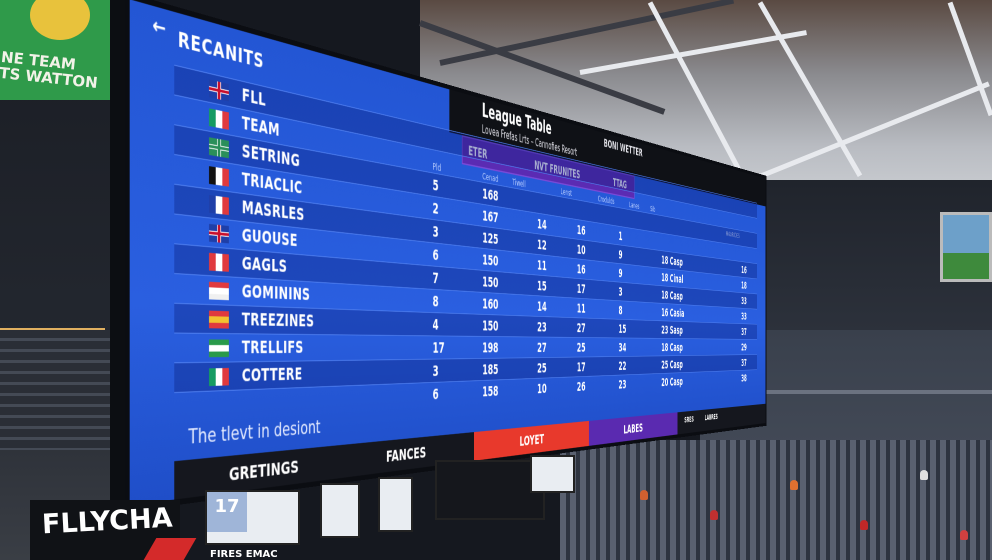 The height and width of the screenshot is (560, 992). What do you see at coordinates (276, 293) in the screenshot?
I see `team-name: GOMININS` at bounding box center [276, 293].